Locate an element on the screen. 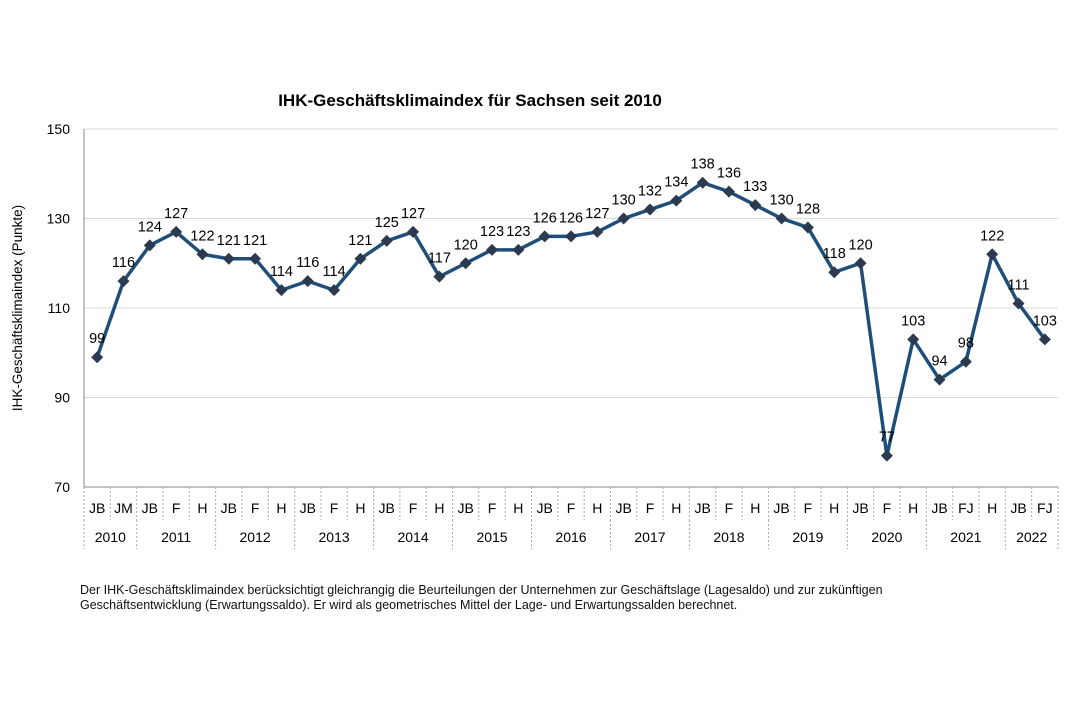  data-label: 118 is located at coordinates (834, 254).